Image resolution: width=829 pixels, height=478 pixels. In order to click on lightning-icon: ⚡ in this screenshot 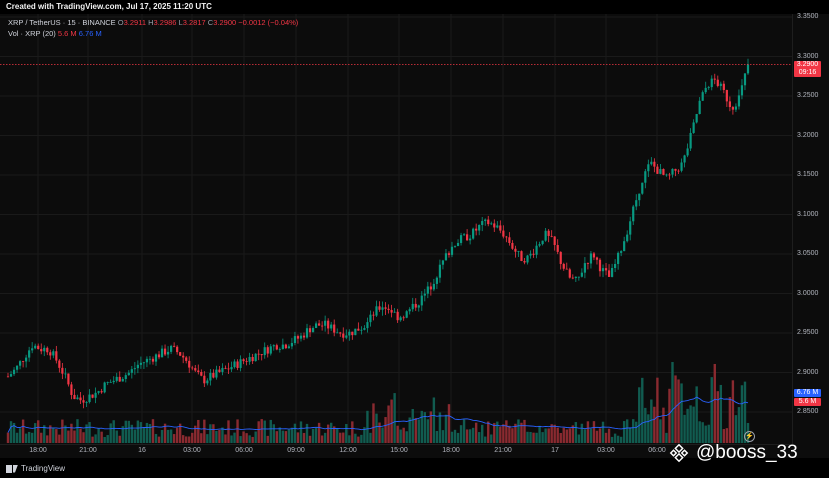, I will do `click(749, 436)`.